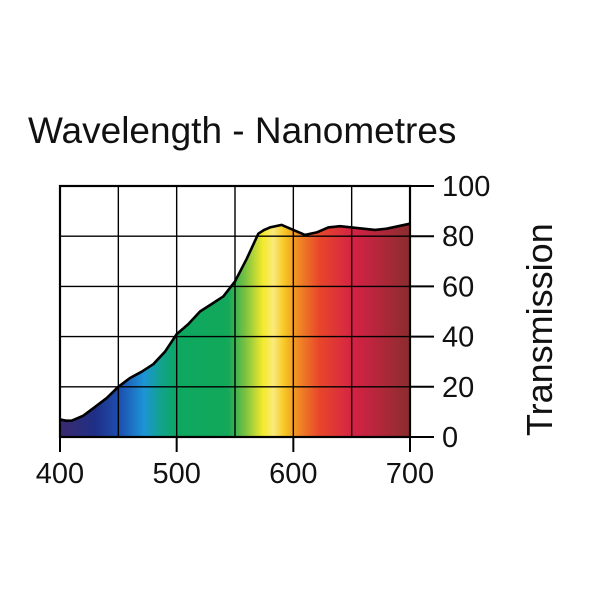 Image resolution: width=600 pixels, height=600 pixels. Describe the element at coordinates (458, 338) in the screenshot. I see `y-tick-label: 40` at that location.